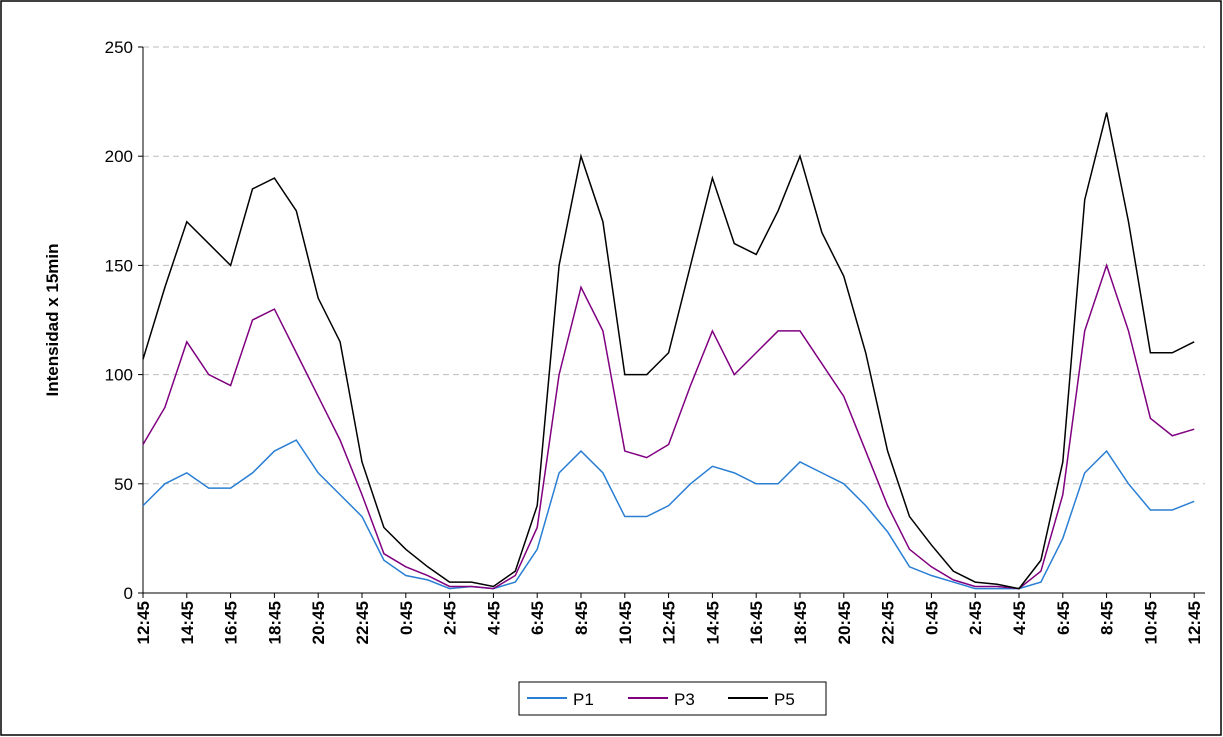 This screenshot has height=737, width=1223. What do you see at coordinates (119, 265) in the screenshot?
I see `y-tick-label: 150` at bounding box center [119, 265].